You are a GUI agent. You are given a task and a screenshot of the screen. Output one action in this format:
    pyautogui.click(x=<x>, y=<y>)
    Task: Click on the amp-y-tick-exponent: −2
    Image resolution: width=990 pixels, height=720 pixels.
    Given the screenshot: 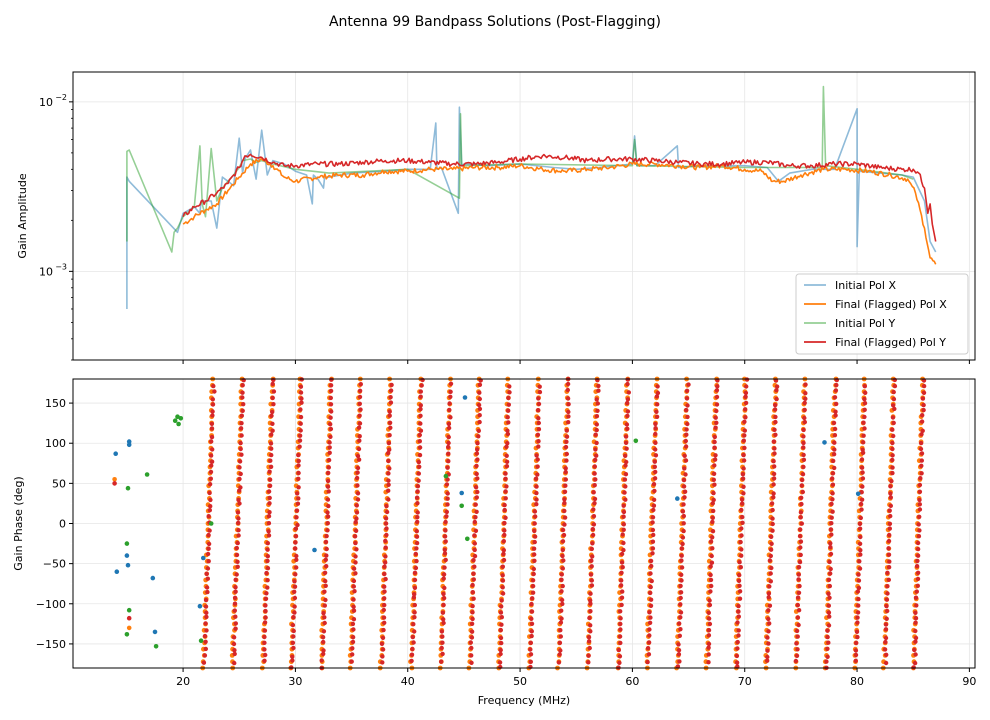 What is the action you would take?
    pyautogui.click(x=61, y=97)
    